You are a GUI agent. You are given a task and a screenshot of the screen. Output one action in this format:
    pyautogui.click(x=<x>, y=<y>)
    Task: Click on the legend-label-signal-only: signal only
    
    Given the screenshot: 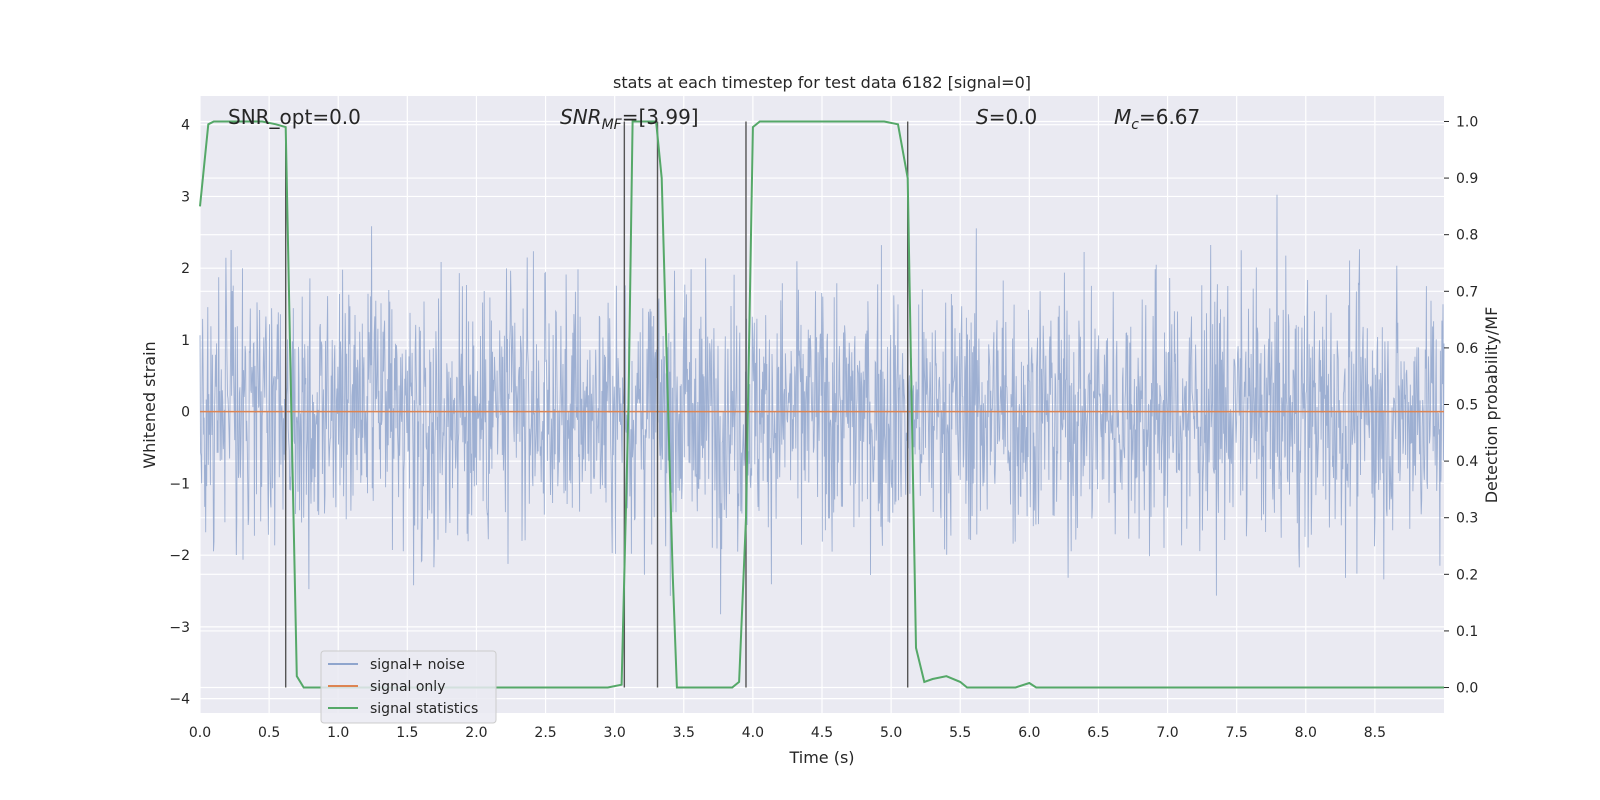 What is the action you would take?
    pyautogui.click(x=407, y=687)
    